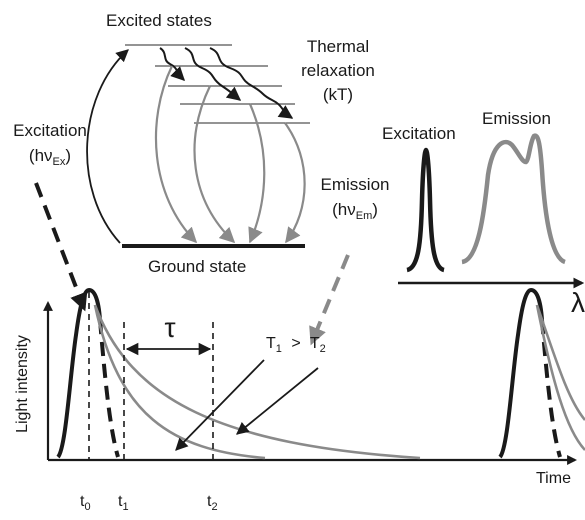 This screenshot has width=585, height=520. What do you see at coordinates (329, 300) in the screenshot?
I see `emission-pointer-arrow` at bounding box center [329, 300].